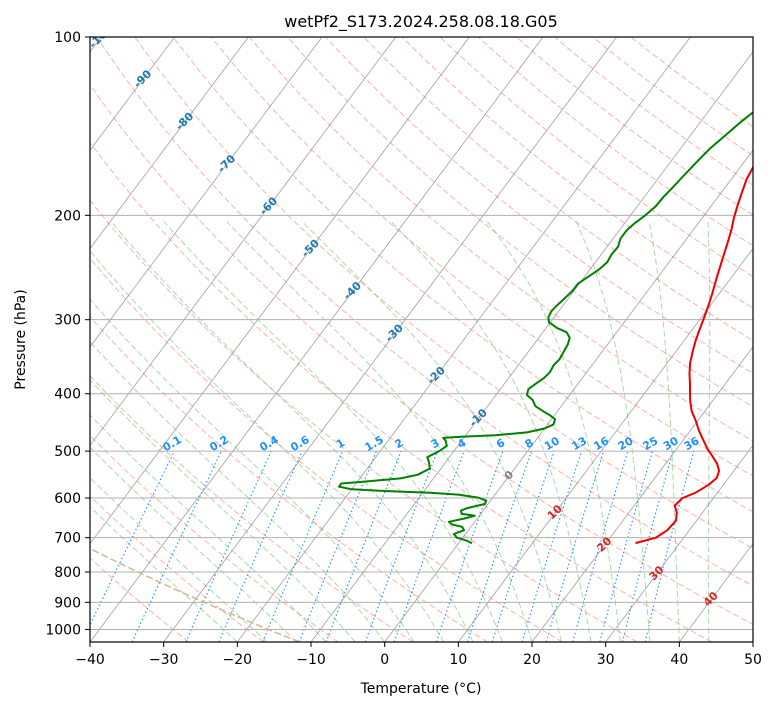 The width and height of the screenshot is (775, 708). Describe the element at coordinates (67, 334) in the screenshot. I see `y-axis: 100 200 300 400 500 600 700 800 900 1000` at that location.